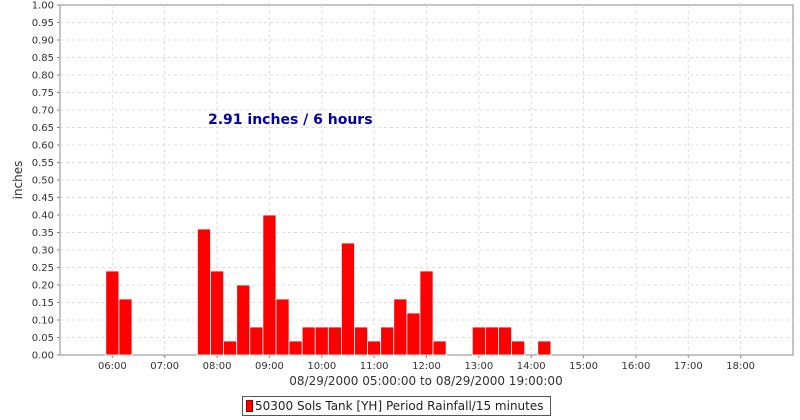  What do you see at coordinates (43, 181) in the screenshot?
I see `y-tick-label: 0.50` at bounding box center [43, 181].